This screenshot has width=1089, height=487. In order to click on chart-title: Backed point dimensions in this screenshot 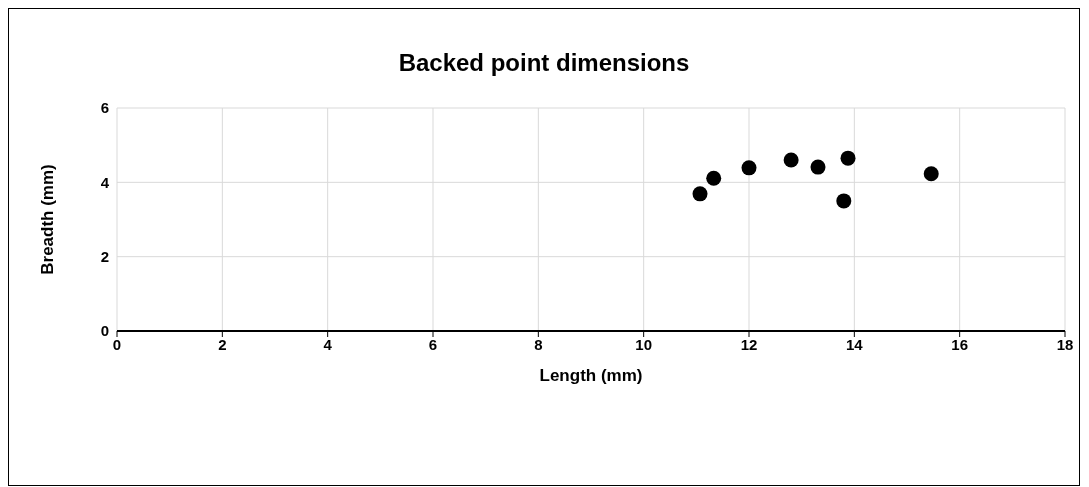, I will do `click(544, 63)`.